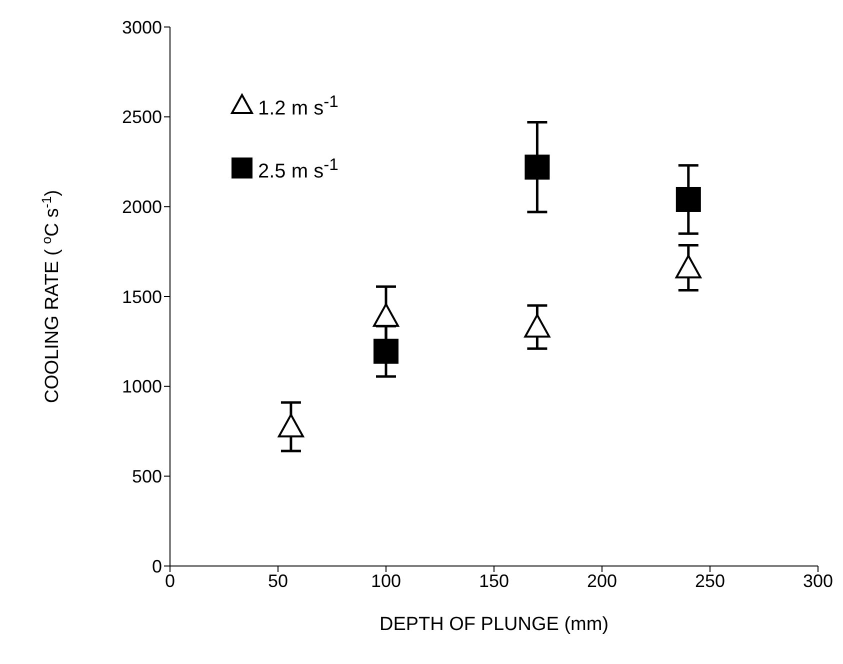  I want to click on x-tick-label: 300, so click(818, 580).